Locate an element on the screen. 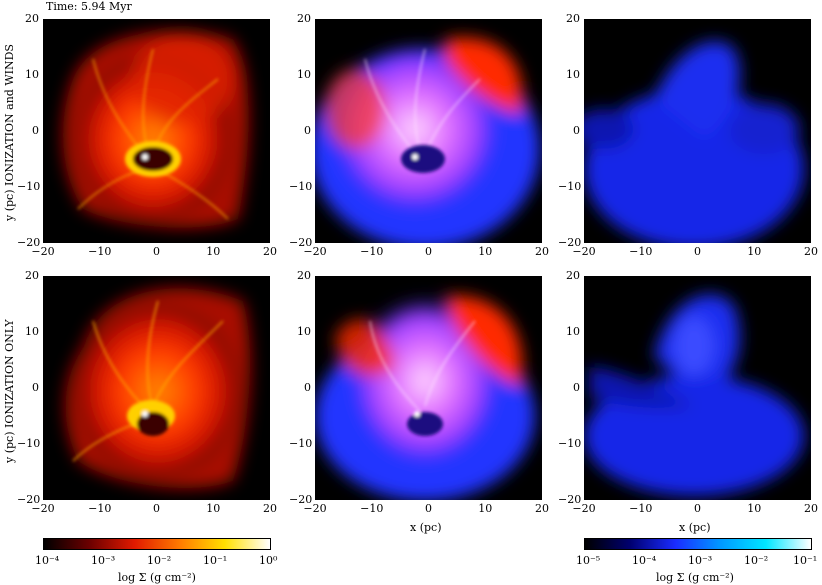 This screenshot has width=822, height=585. colorbar-left-tick: 10⁻³ is located at coordinates (103, 560).